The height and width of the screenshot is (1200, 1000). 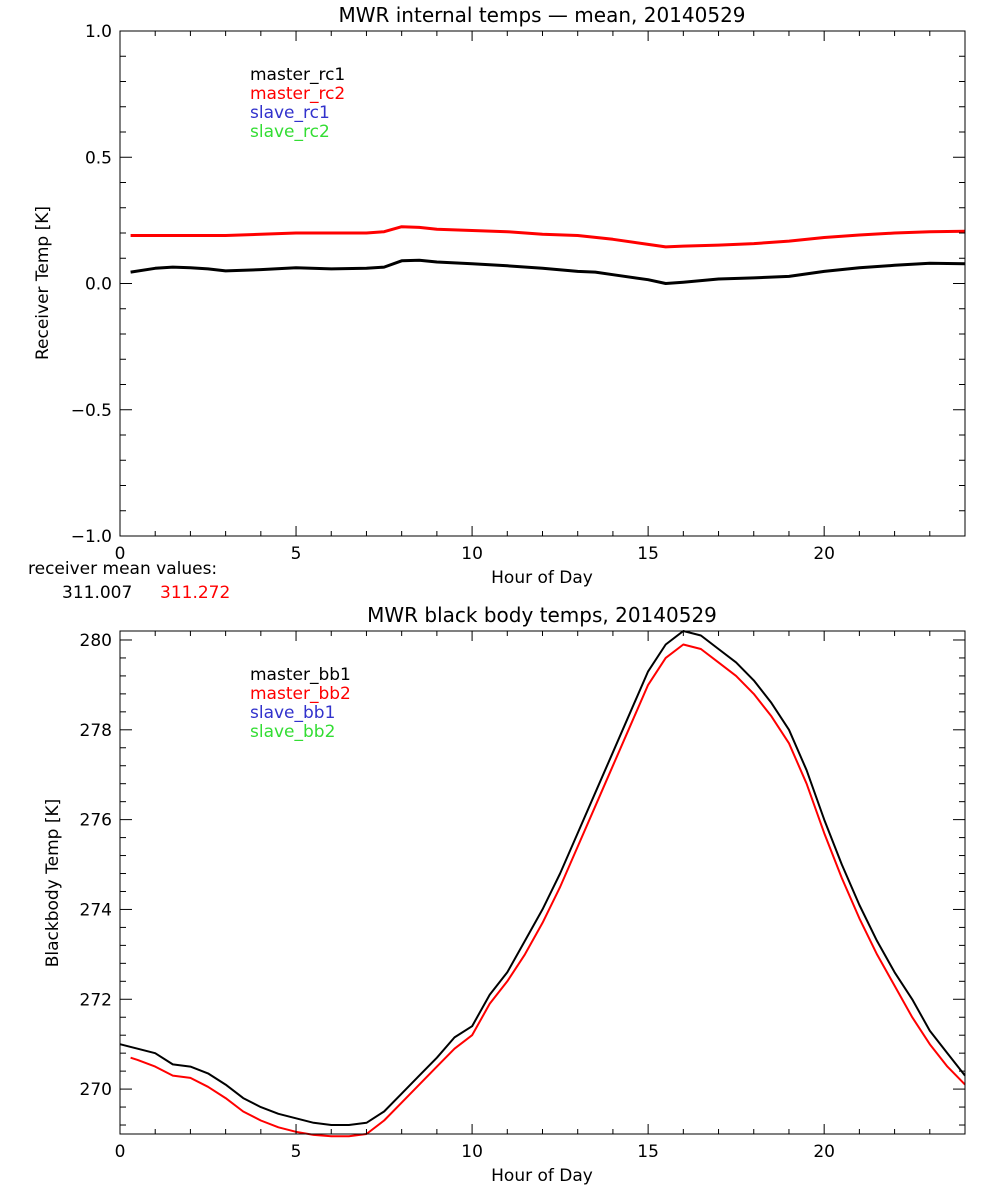 What do you see at coordinates (96, 1090) in the screenshot?
I see `y-tick-label: 270` at bounding box center [96, 1090].